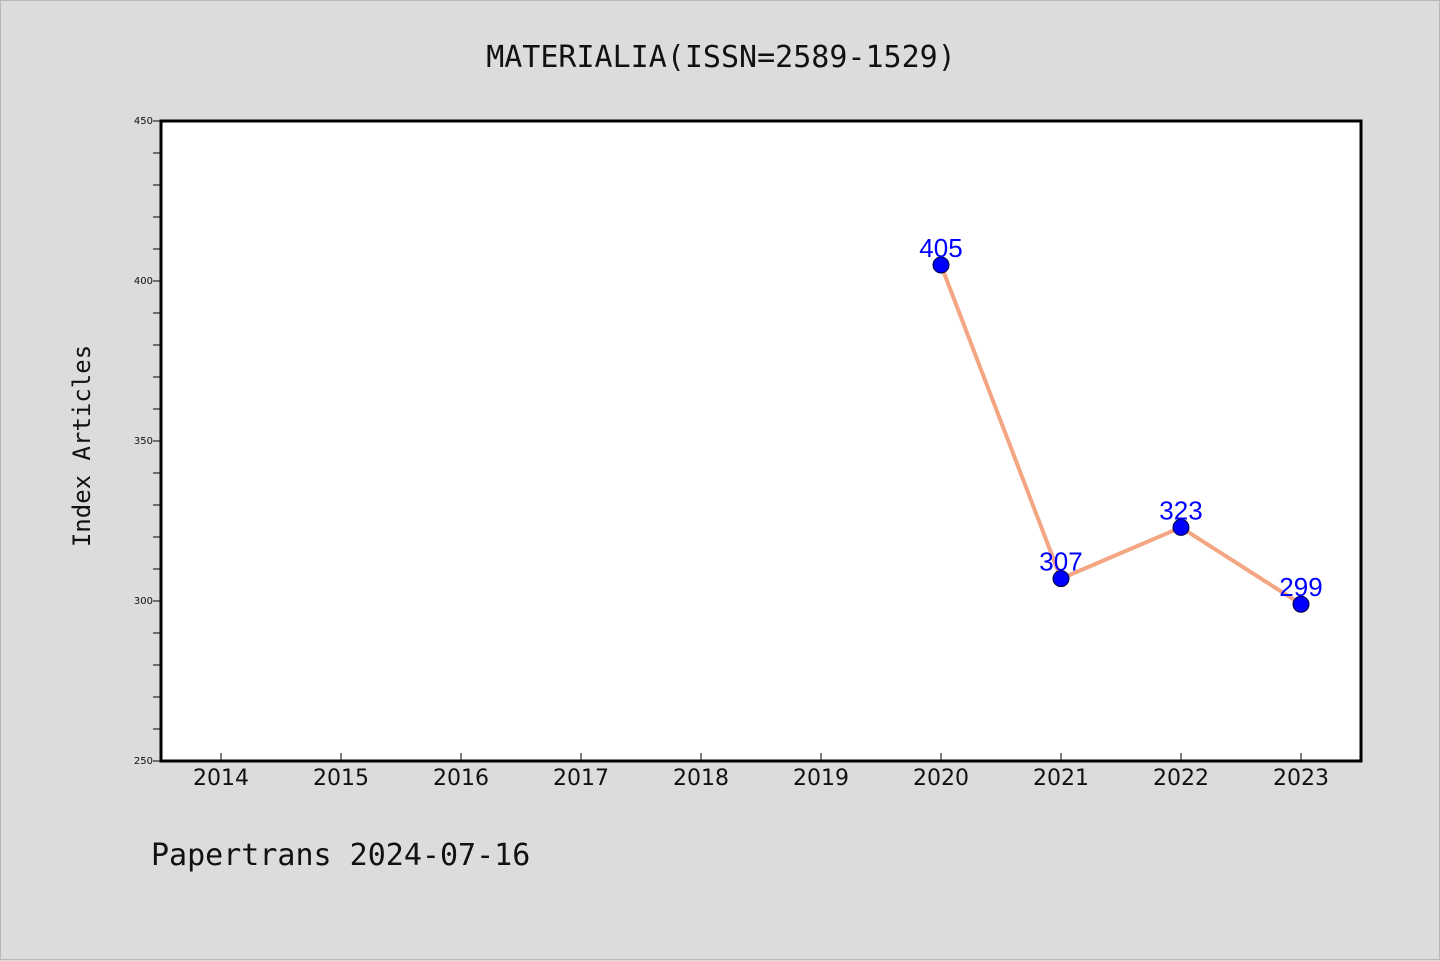 Image resolution: width=1440 pixels, height=961 pixels. I want to click on series-line, so click(1121, 435).